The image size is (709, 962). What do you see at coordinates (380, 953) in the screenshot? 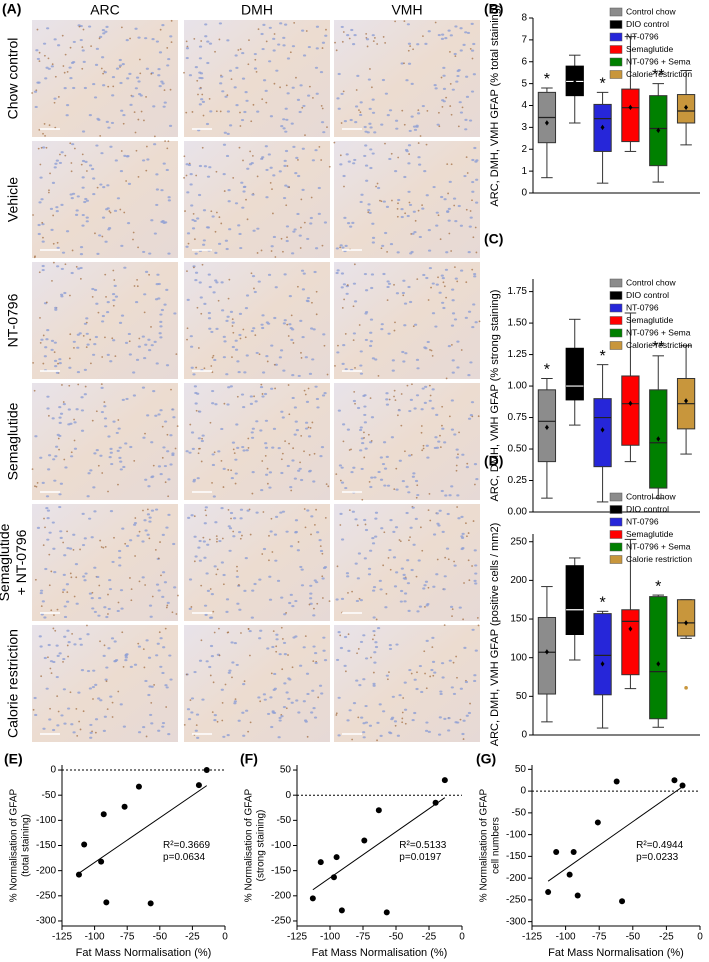
I see `x-axis-label: Fat Mass Normalisation (%)` at bounding box center [380, 953].